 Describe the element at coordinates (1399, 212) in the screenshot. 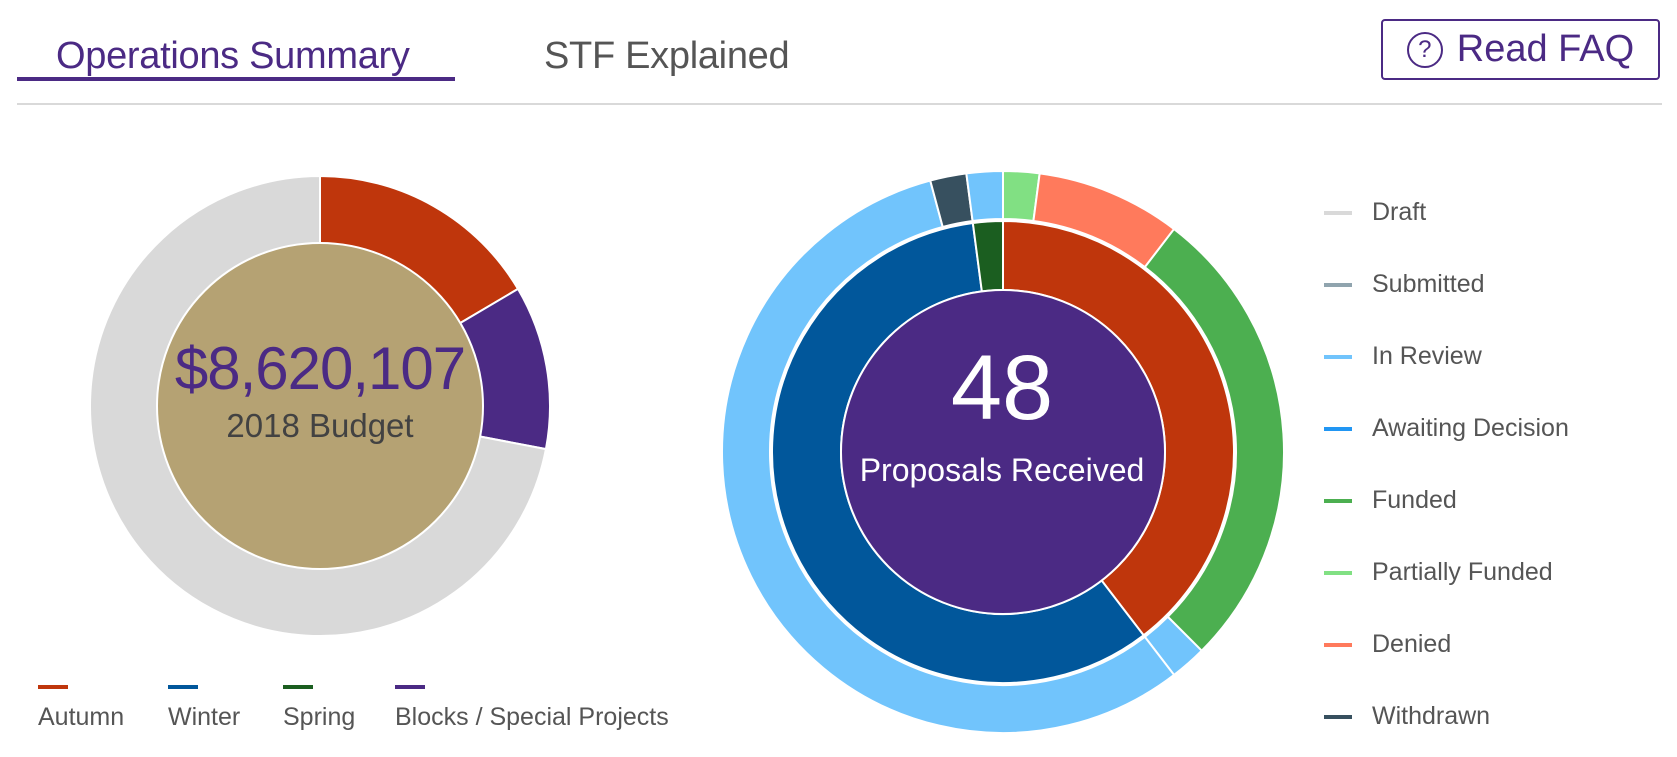

I see `legend-label: Draft` at that location.